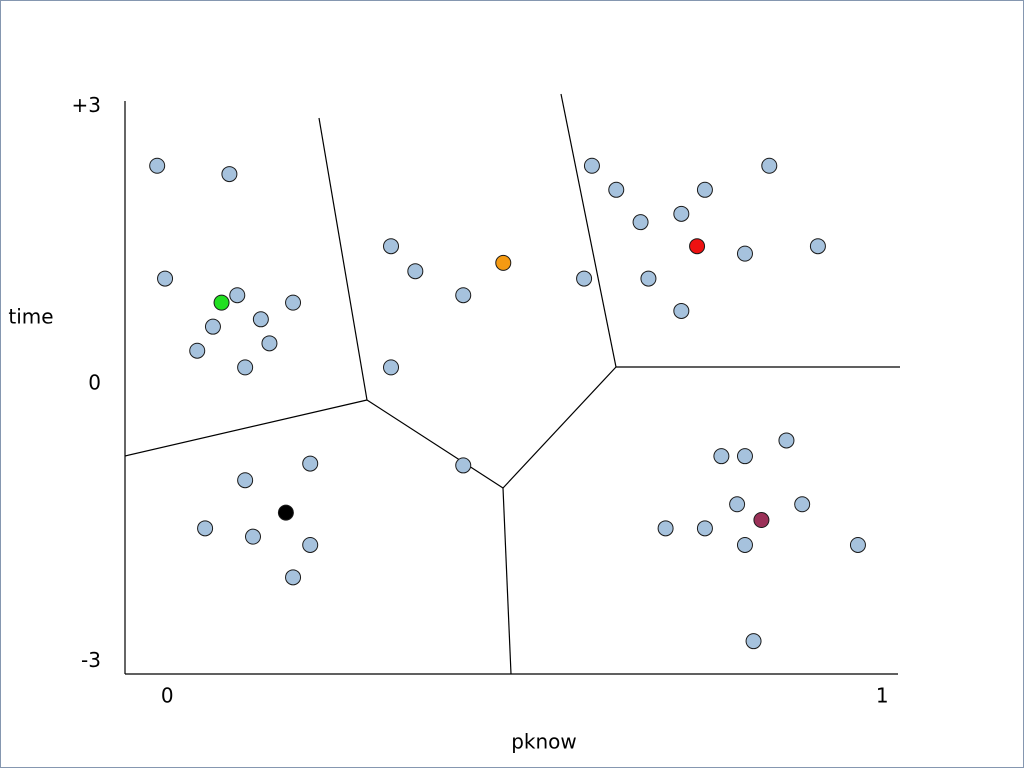  Describe the element at coordinates (882, 696) in the screenshot. I see `x-tick-label: 1` at that location.